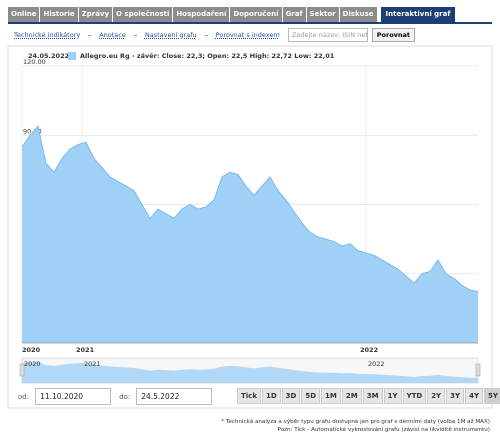 Image resolution: width=500 pixels, height=447 pixels. I want to click on zoom-button: 5Y, so click(492, 396).